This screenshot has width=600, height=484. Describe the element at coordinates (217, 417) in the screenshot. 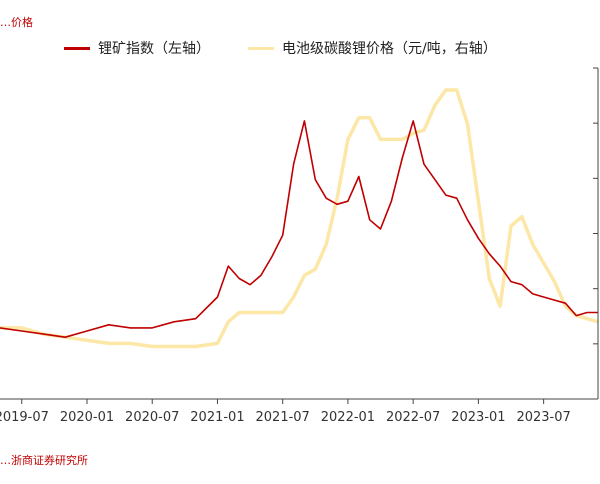

I see `x-tick-label: 2021-01` at that location.